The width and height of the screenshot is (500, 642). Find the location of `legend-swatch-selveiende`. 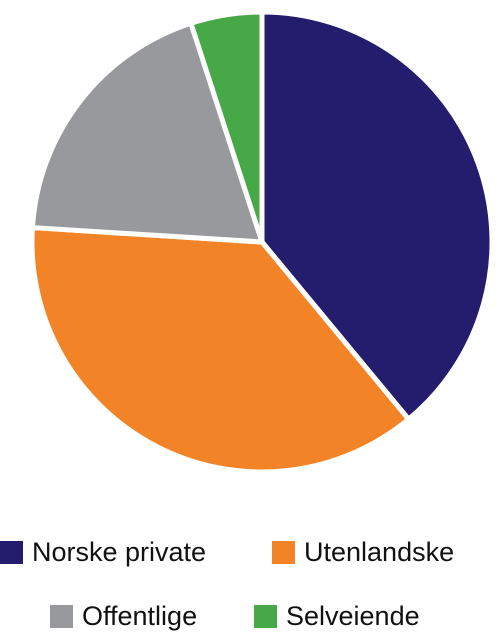

legend-swatch-selveiende is located at coordinates (265, 616).